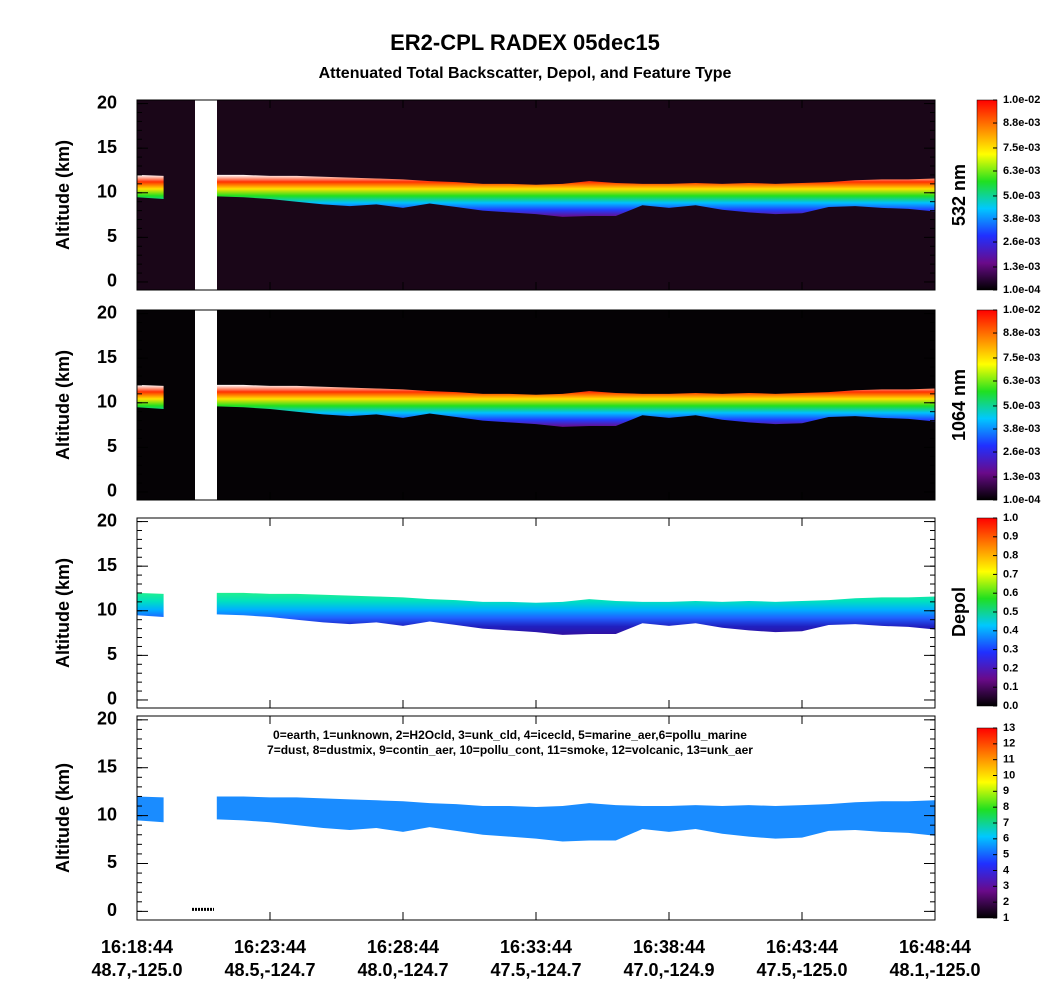  I want to click on title: ER2-CPL RADEX 05dec15, so click(525, 42).